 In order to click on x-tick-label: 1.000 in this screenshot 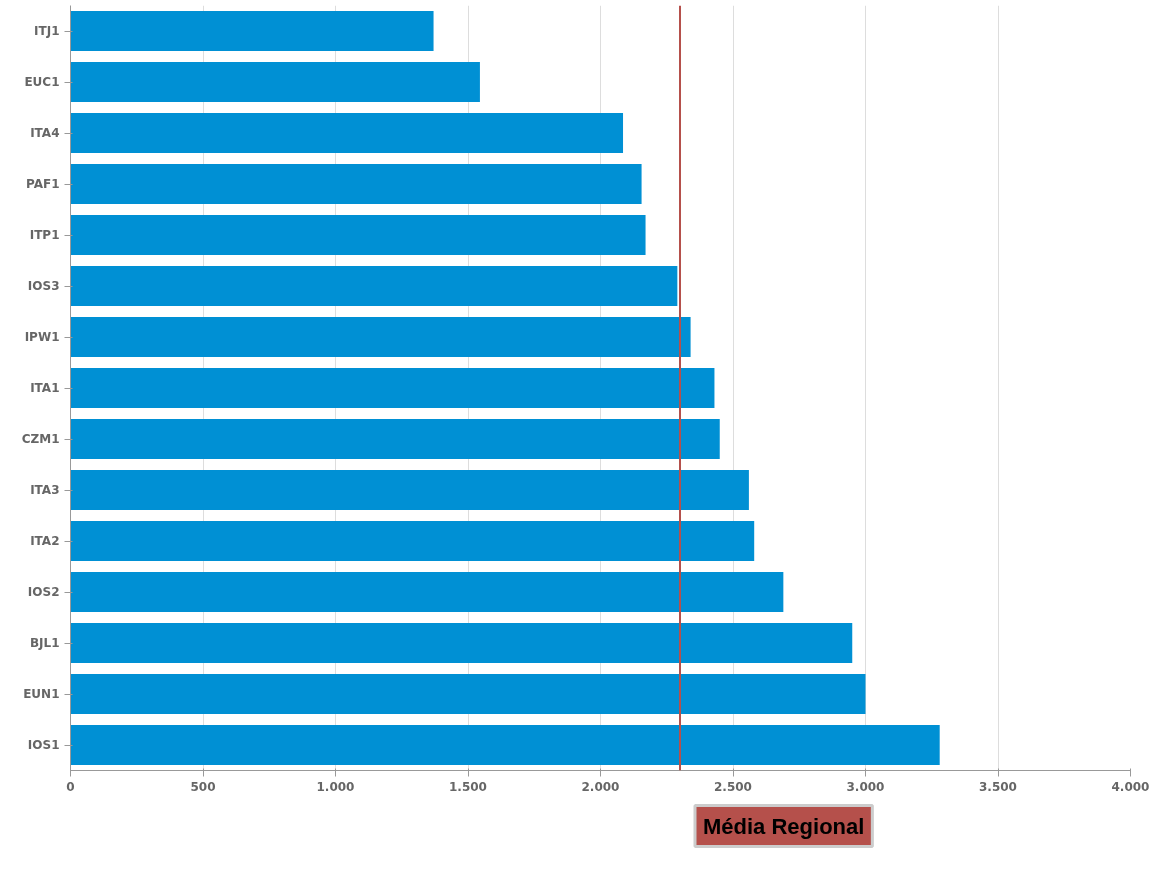, I will do `click(335, 786)`.